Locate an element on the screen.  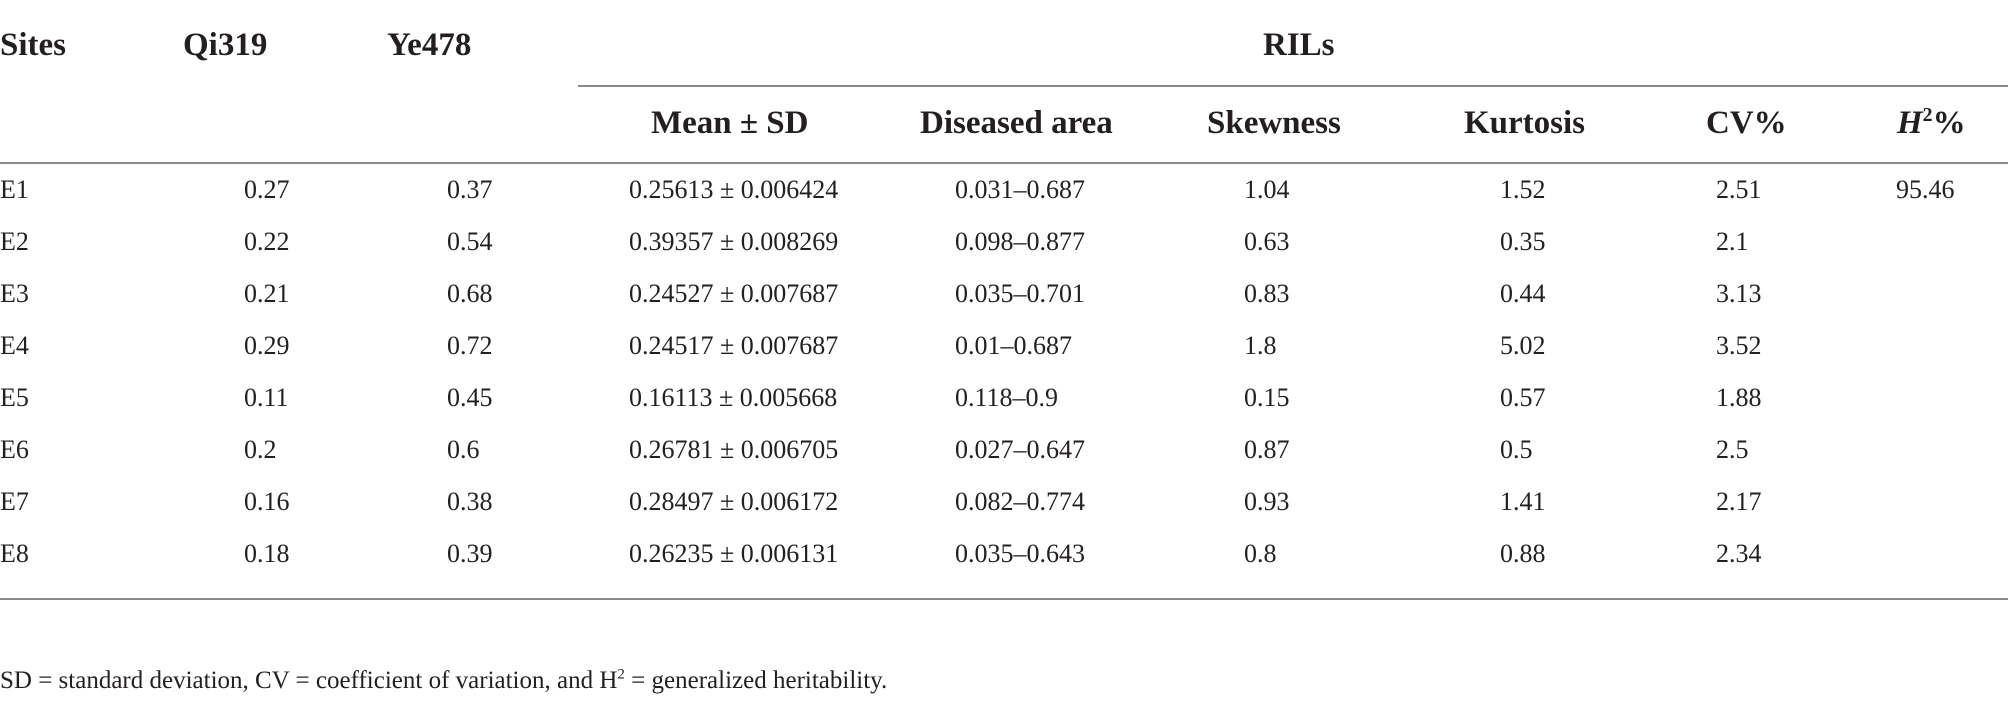
cell-diseased-area: 0.082–0.774 is located at coordinates (1020, 501).